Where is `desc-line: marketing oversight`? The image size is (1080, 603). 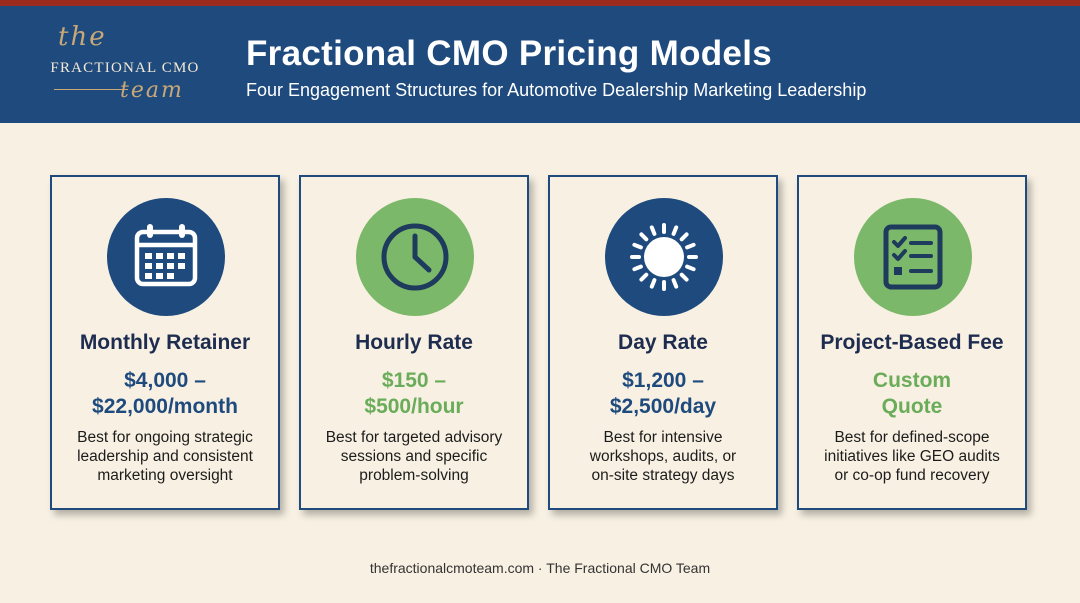
desc-line: marketing oversight is located at coordinates (165, 475).